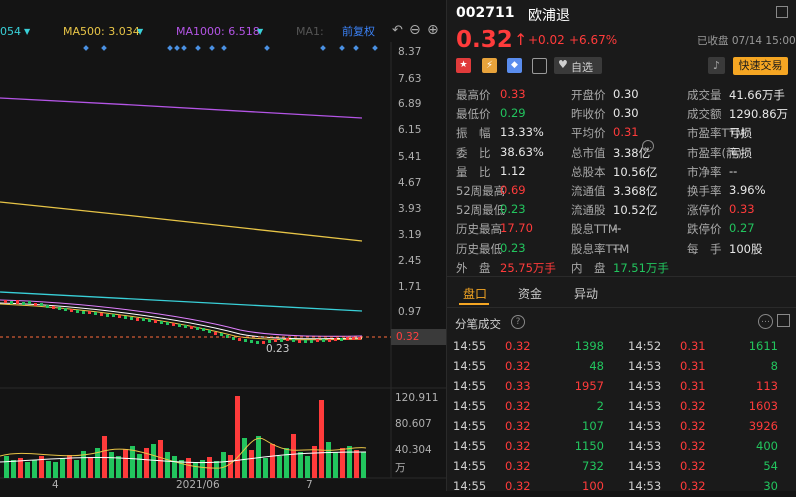 The width and height of the screenshot is (796, 497). Describe the element at coordinates (397, 30) in the screenshot. I see `undo-icon: ↶` at that location.